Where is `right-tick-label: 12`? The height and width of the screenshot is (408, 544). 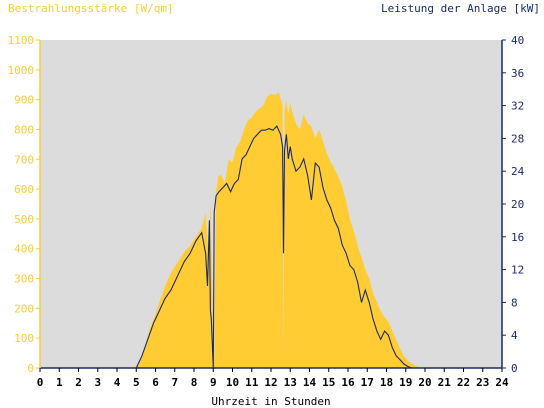
right-tick-label: 12 is located at coordinates (517, 270).